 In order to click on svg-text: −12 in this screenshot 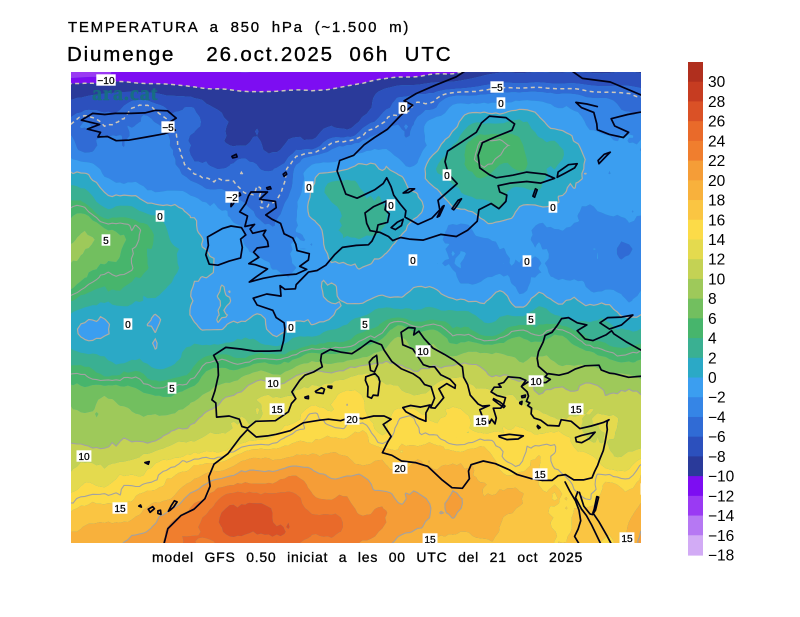, I will do `click(721, 496)`.